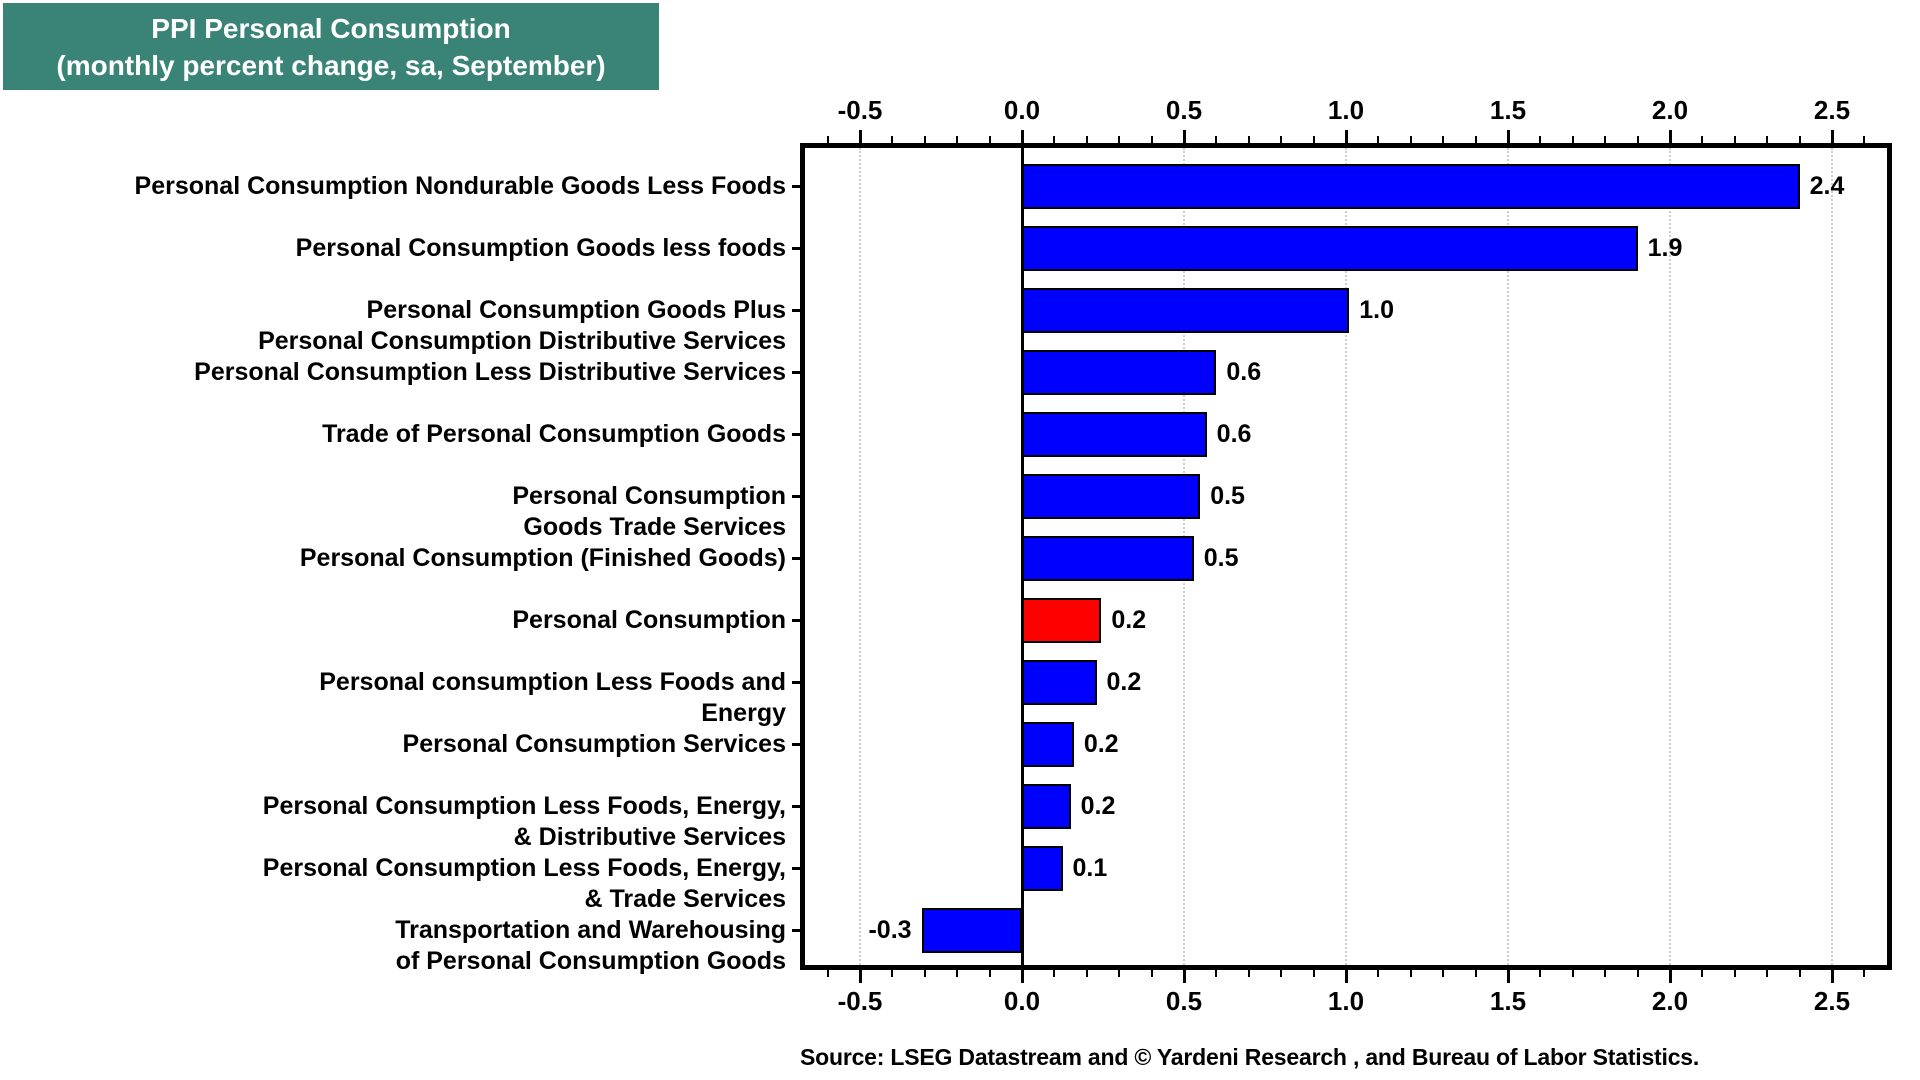  Describe the element at coordinates (1227, 496) in the screenshot. I see `bar-value-label: 0.5` at that location.